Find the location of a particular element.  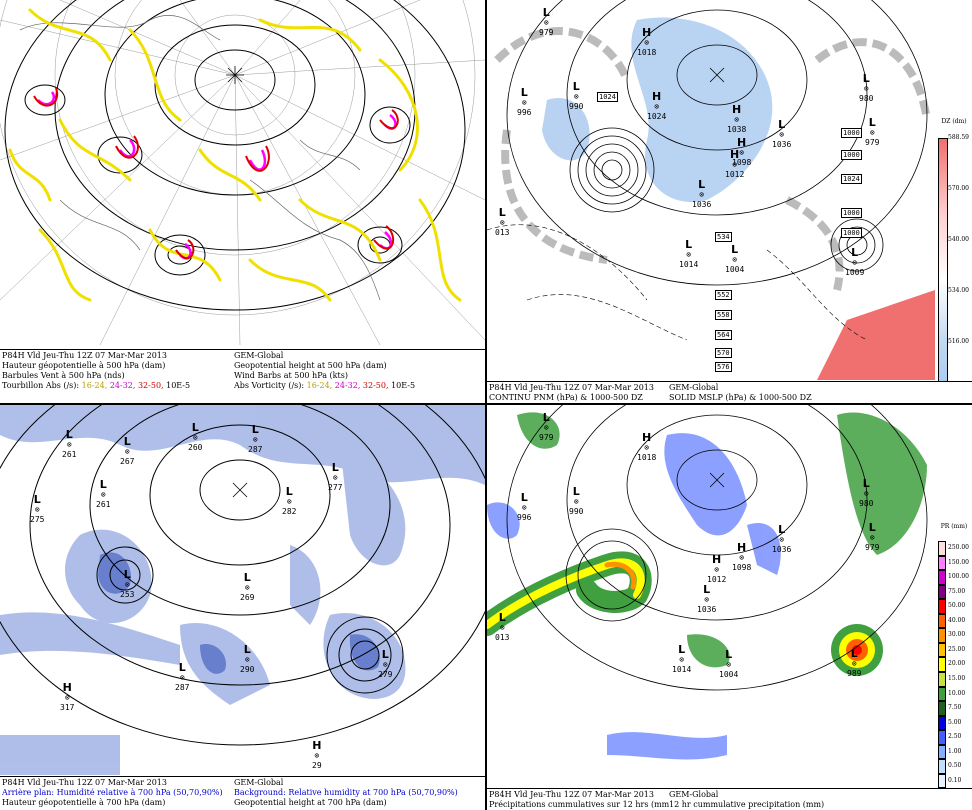

low-pressure-center: L ⊗ 1009 is located at coordinates (854, 262).